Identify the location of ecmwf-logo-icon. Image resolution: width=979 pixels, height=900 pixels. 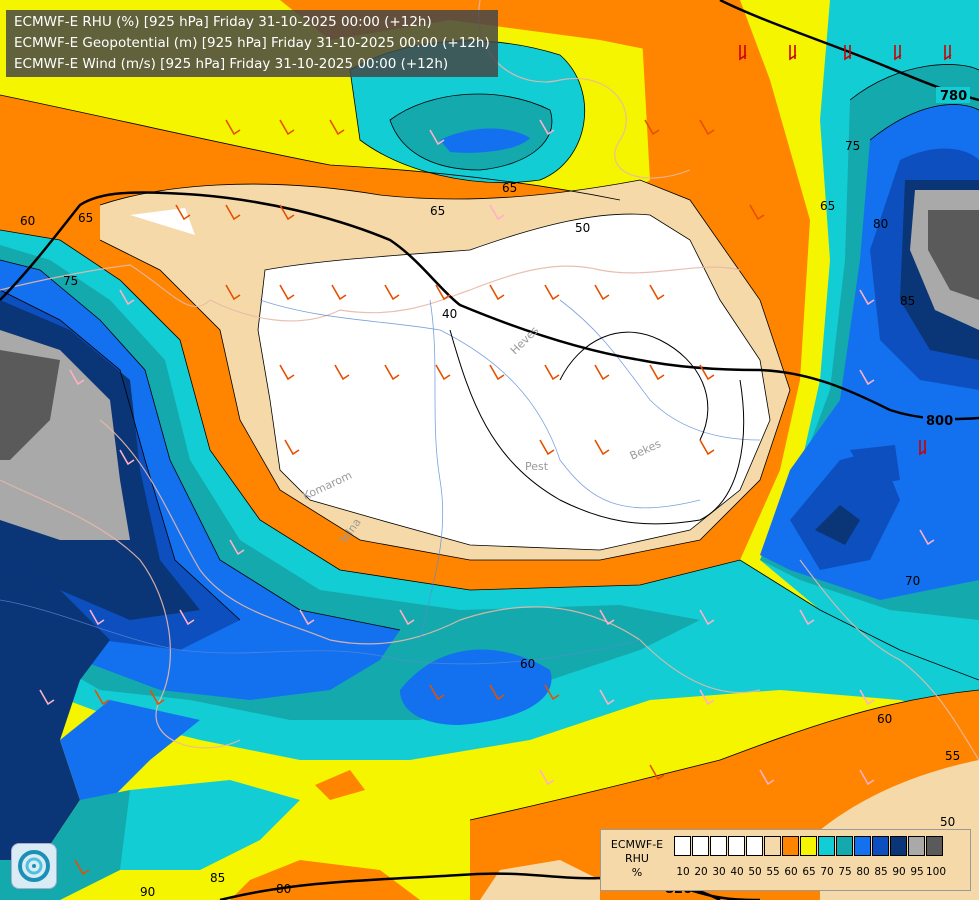
(34, 866).